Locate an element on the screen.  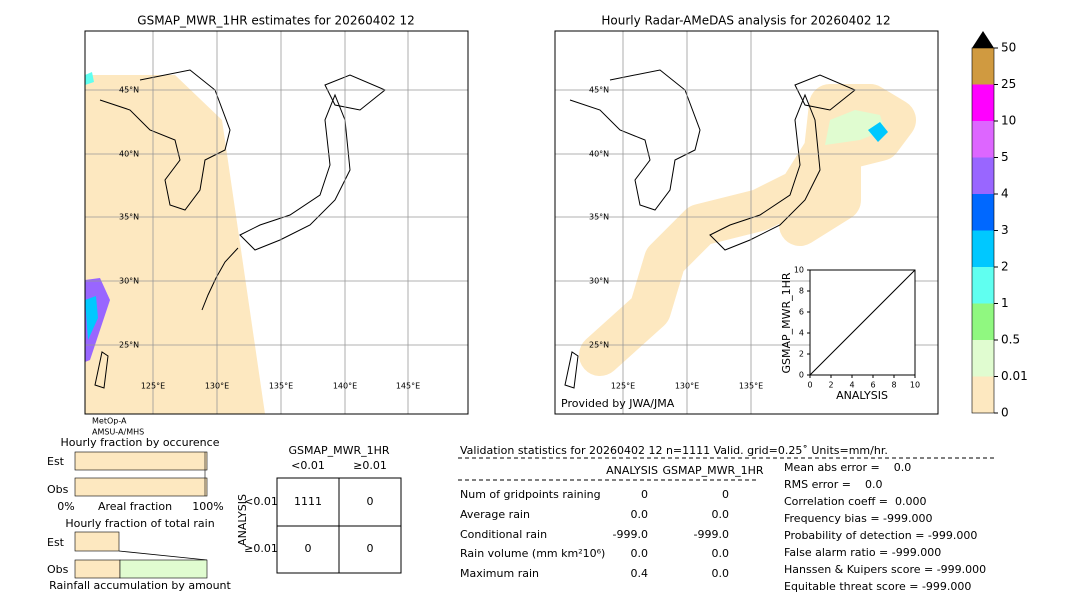
colorbar-label: 10 is located at coordinates (1008, 121).